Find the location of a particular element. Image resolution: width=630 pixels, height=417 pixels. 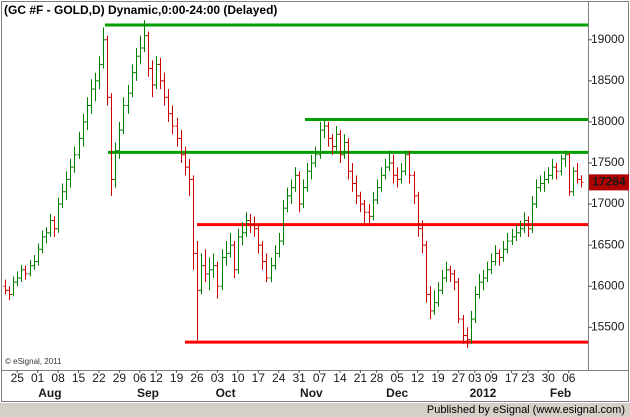

footer: Published by eSignal (www.esignal.com) is located at coordinates (526, 410).